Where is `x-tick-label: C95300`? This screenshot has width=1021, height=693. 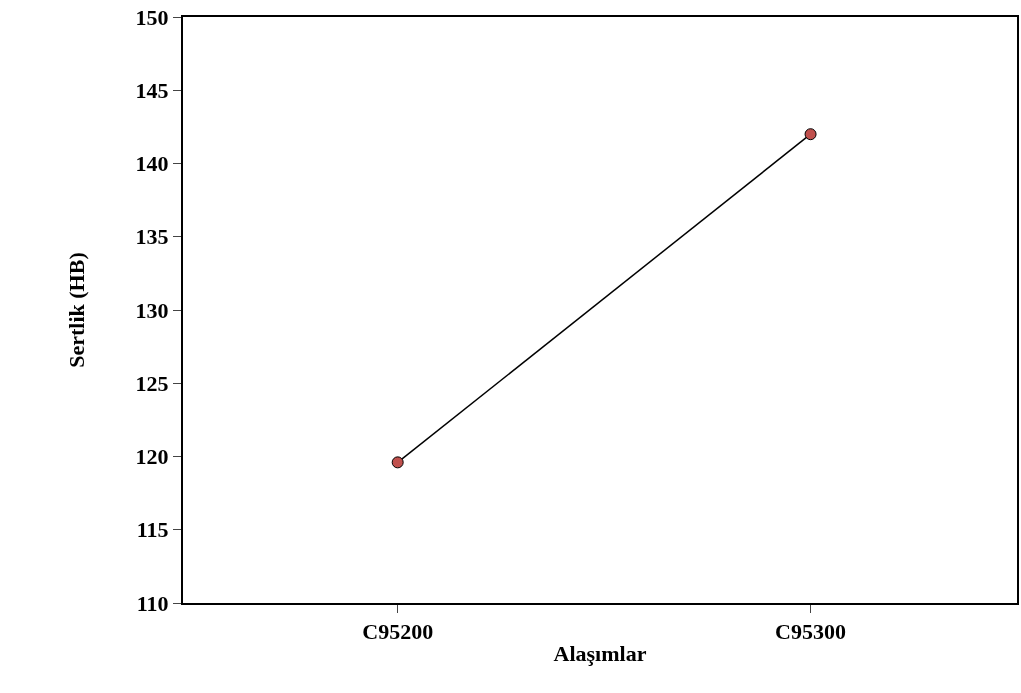
x-tick-label: C95300 is located at coordinates (811, 632).